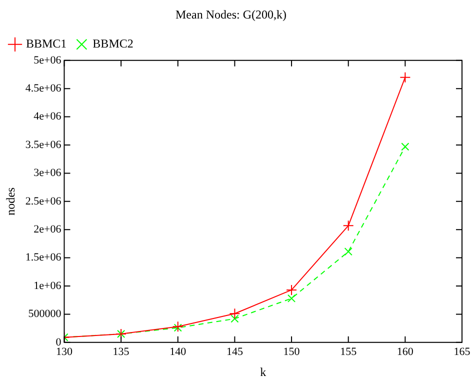 The height and width of the screenshot is (384, 474). What do you see at coordinates (462, 352) in the screenshot?
I see `x-tick-label: 165` at bounding box center [462, 352].